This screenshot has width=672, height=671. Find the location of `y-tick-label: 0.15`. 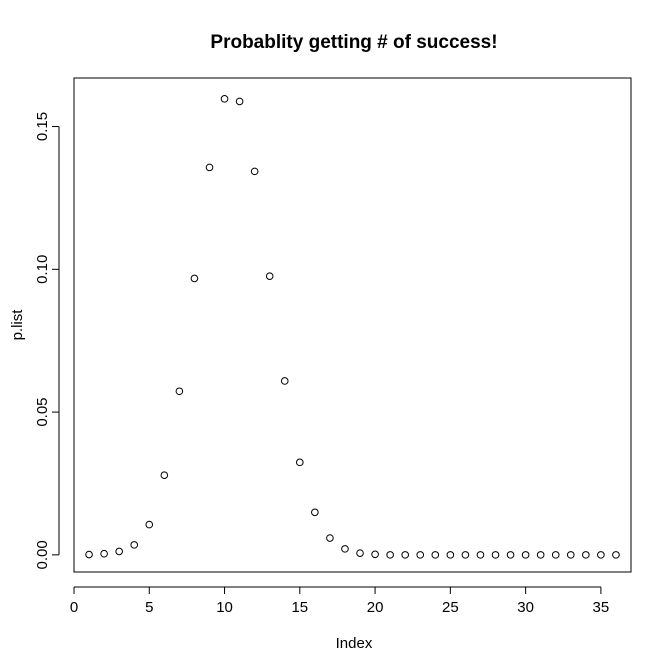

y-tick-label: 0.15 is located at coordinates (42, 126).